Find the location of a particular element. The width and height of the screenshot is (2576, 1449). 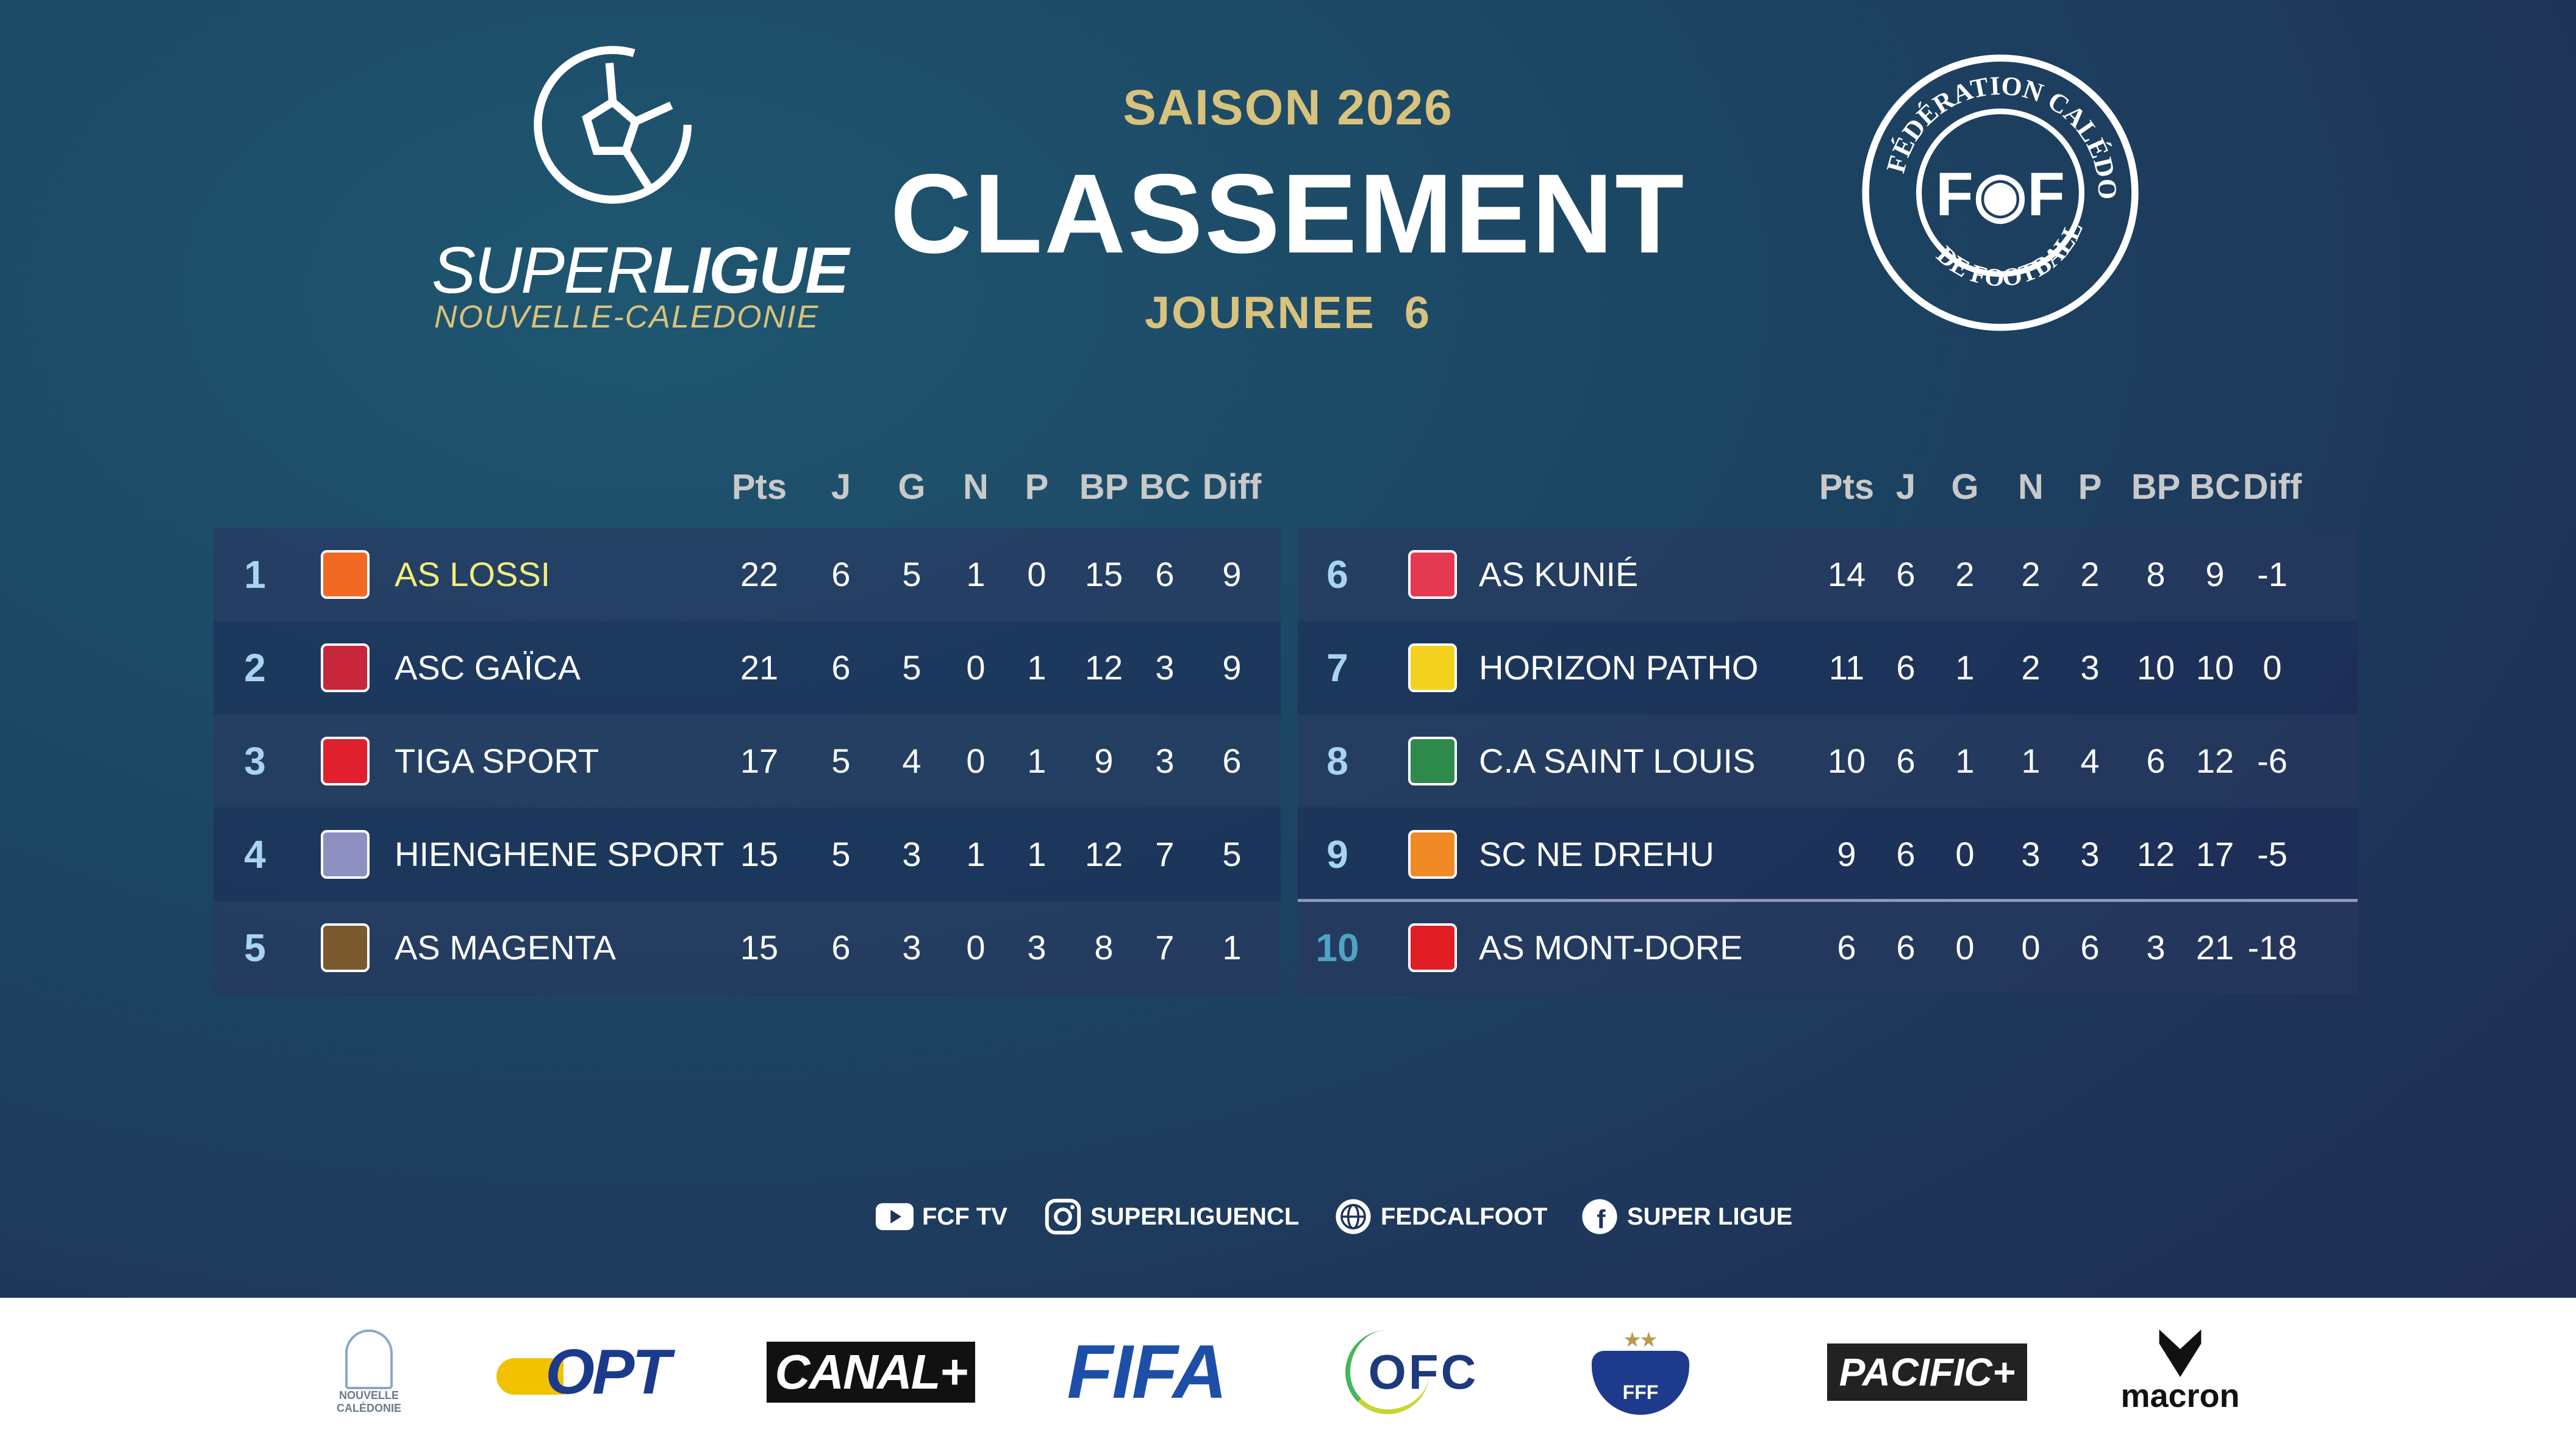

table-row: 8 C.A SAINT LOUIS 10 6 1 1 4 6 12 -6 is located at coordinates (1828, 761).